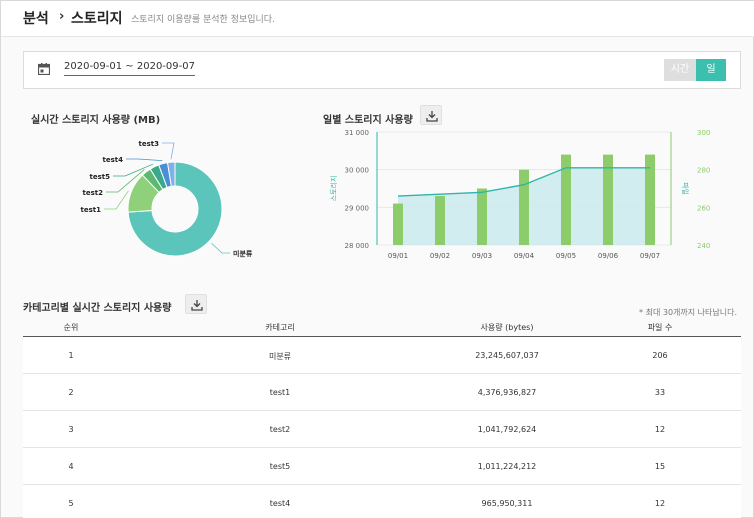  I want to click on right-axis-tick-label: 260, so click(703, 208).